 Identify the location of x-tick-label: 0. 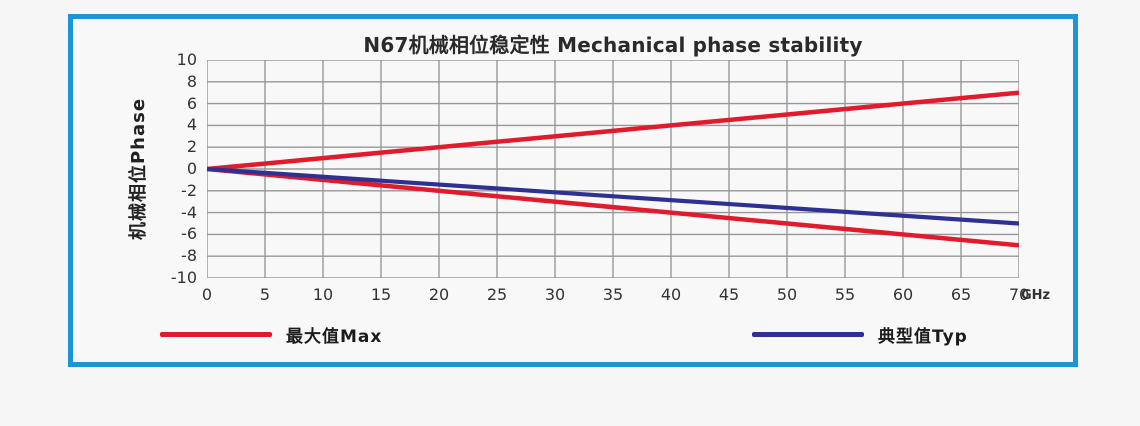
(207, 294).